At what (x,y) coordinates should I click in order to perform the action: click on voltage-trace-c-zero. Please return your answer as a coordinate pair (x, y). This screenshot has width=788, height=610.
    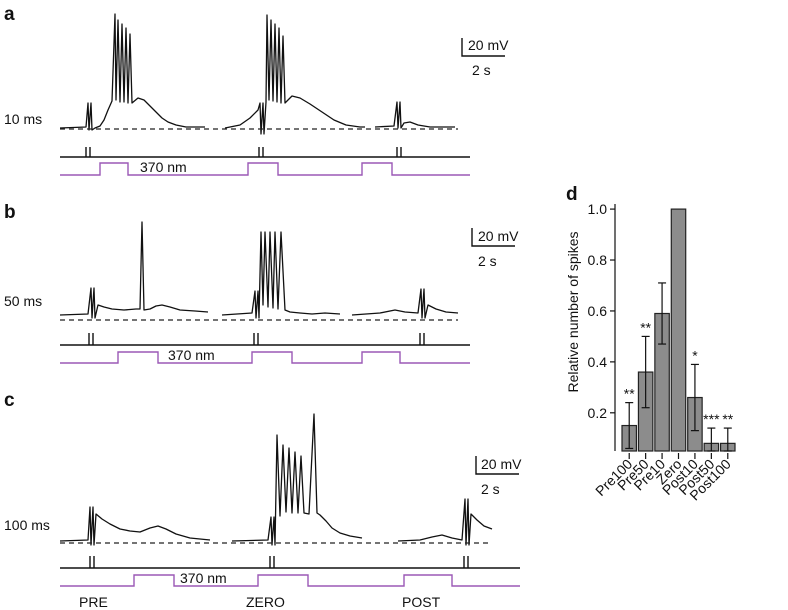
    Looking at the image, I should click on (297, 479).